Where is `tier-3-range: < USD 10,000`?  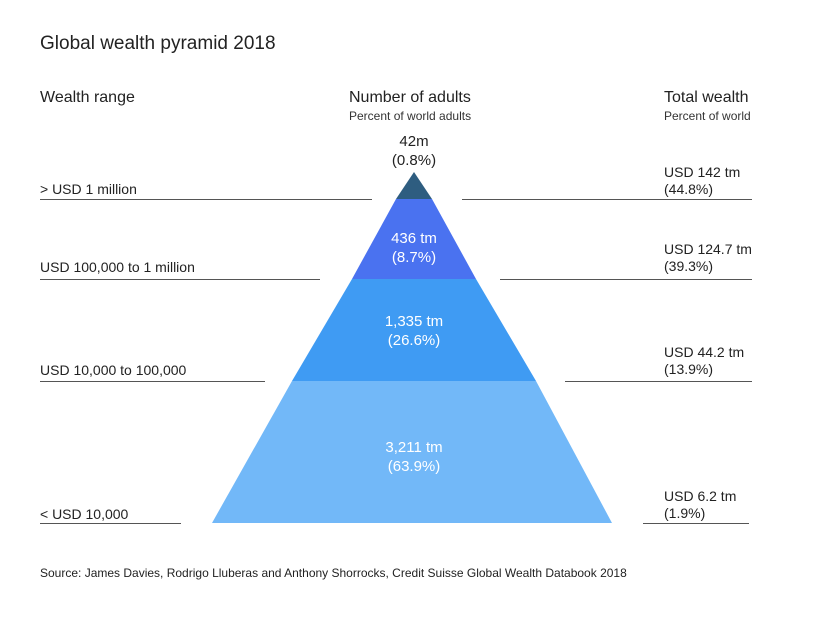 tier-3-range: < USD 10,000 is located at coordinates (84, 514).